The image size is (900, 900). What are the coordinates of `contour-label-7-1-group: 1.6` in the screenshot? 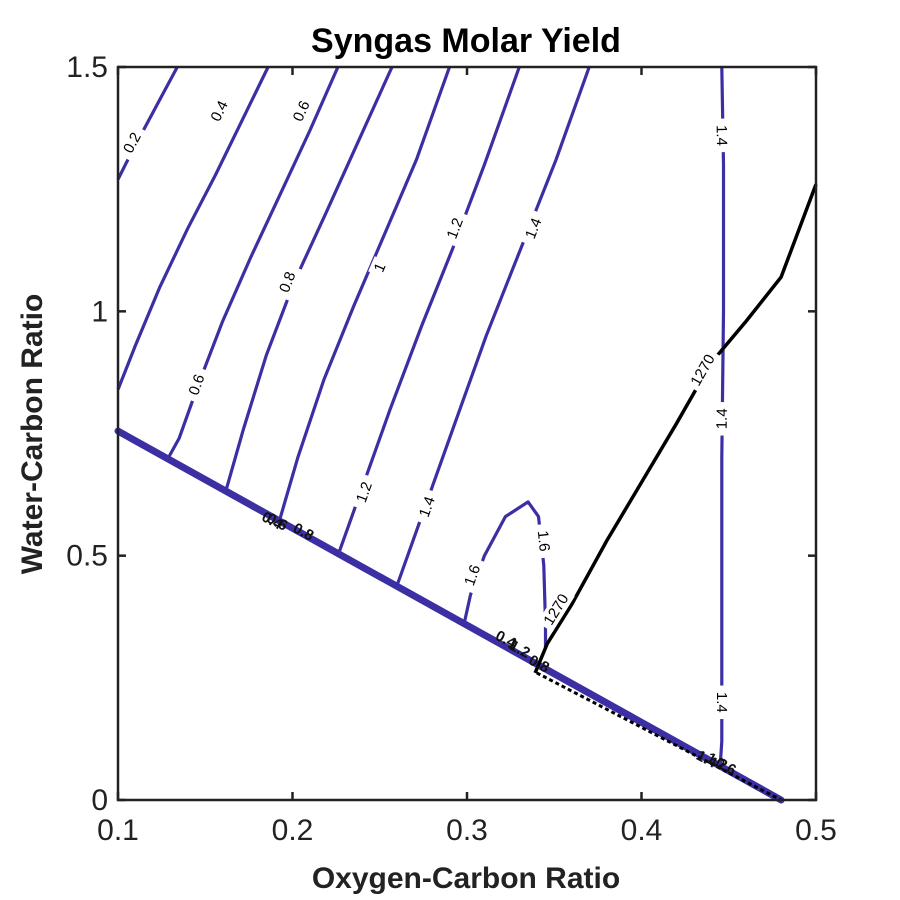 It's located at (544, 541).